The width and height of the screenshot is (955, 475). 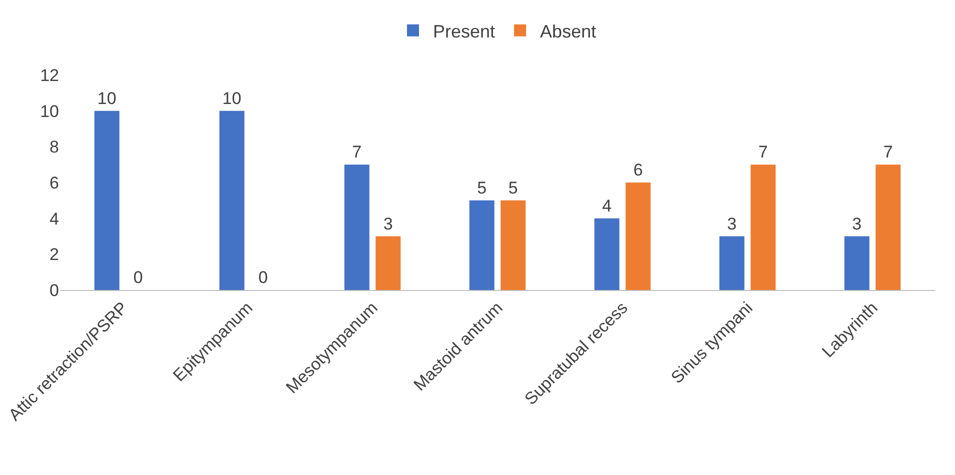 I want to click on y-tick-label: 6, so click(x=54, y=182).